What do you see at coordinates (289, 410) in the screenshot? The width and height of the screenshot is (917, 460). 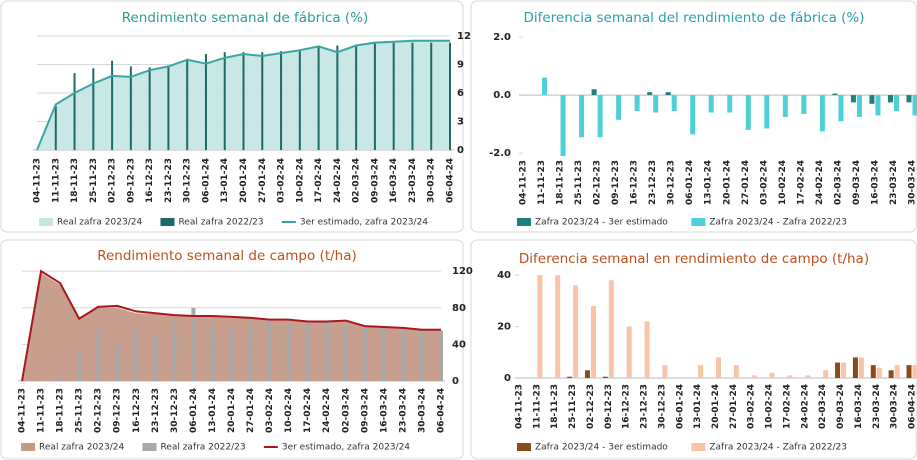 I see `x-tick-label: 10-02-24` at bounding box center [289, 410].